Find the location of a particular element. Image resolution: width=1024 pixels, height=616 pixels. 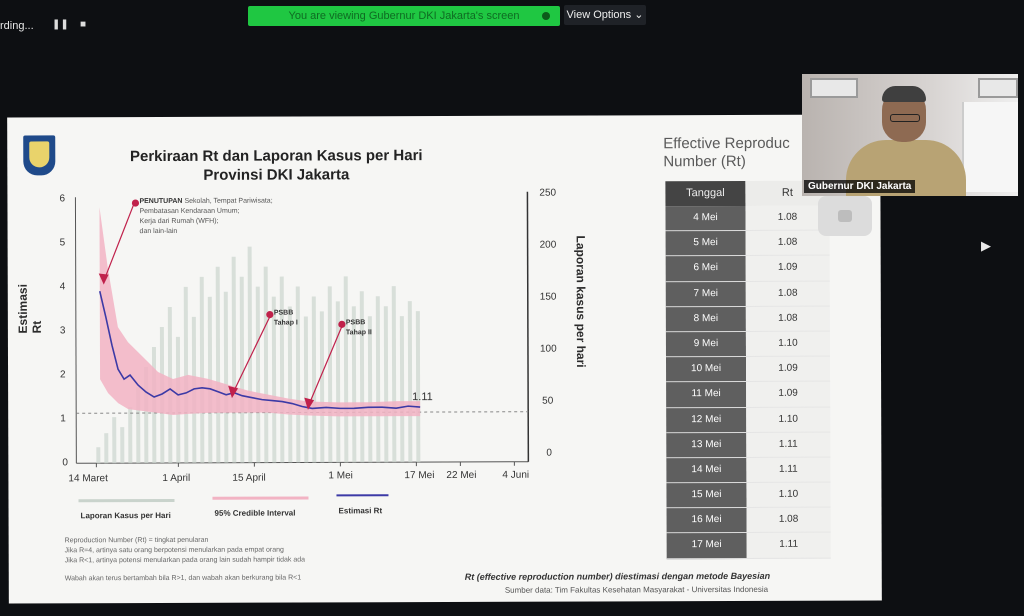

rt-date-cell: 15 Mei is located at coordinates (706, 496).